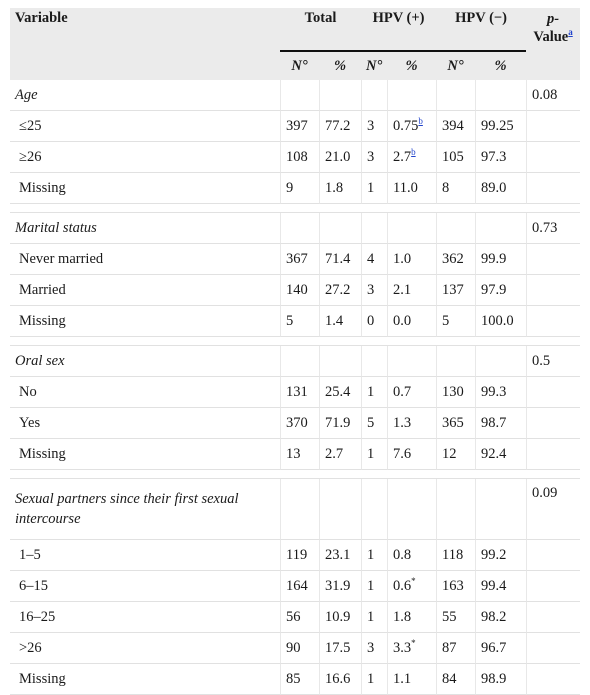 Image resolution: width=590 pixels, height=695 pixels. What do you see at coordinates (374, 65) in the screenshot?
I see `pos-n-header: N°` at bounding box center [374, 65].